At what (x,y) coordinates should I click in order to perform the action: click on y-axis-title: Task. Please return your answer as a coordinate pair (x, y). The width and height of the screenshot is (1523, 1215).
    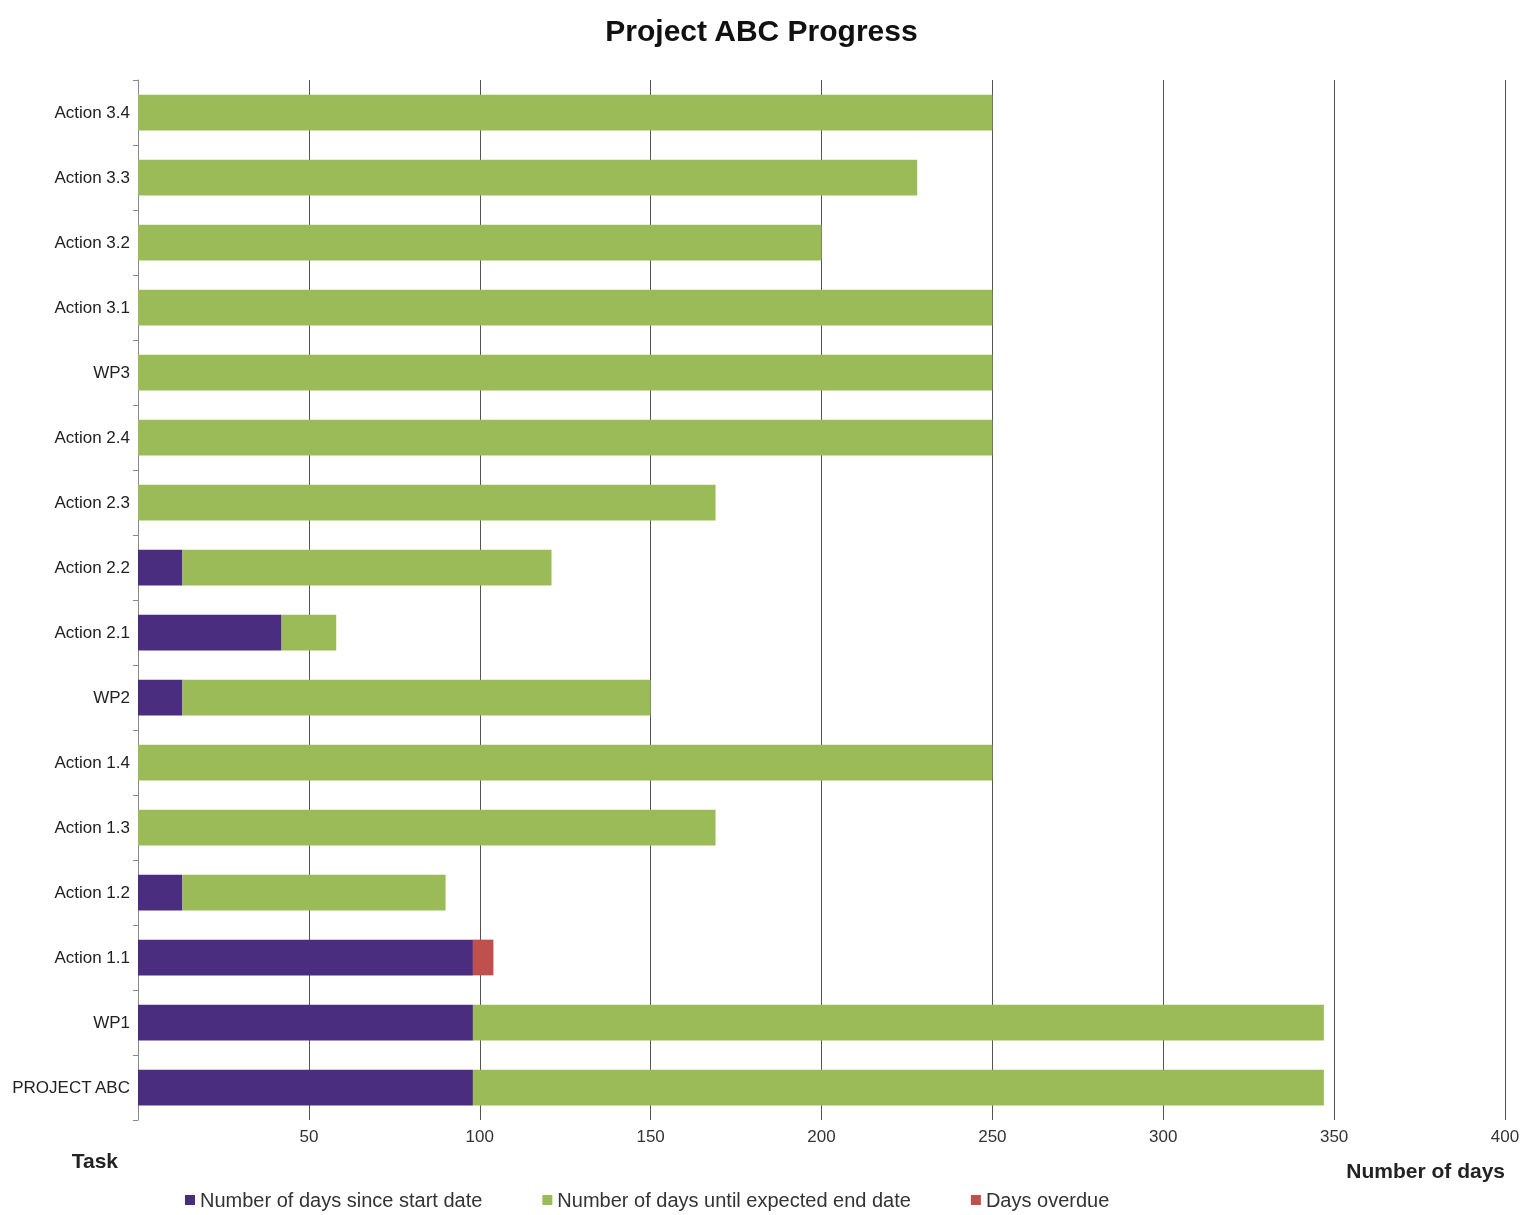
    Looking at the image, I should click on (95, 1160).